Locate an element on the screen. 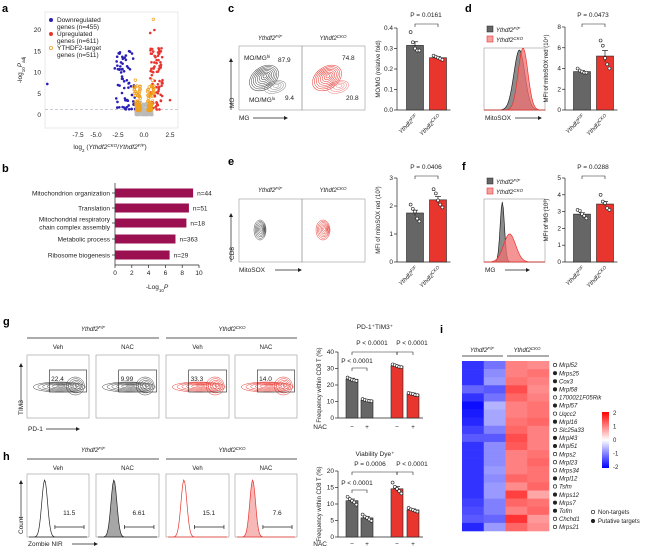  y-axis-label: CD8 is located at coordinates (232, 253).